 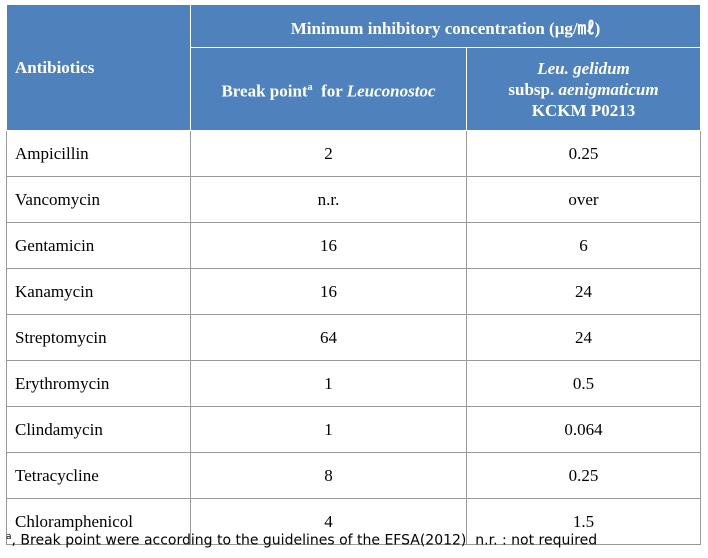 I want to click on table-row: Kanamycin 16 24, so click(x=353, y=291).